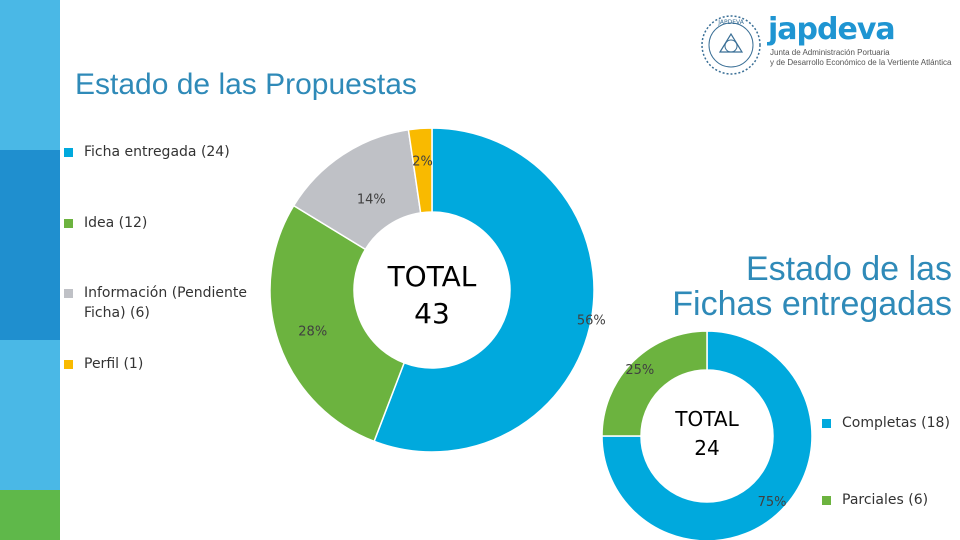 Image resolution: width=960 pixels, height=540 pixels. I want to click on logo-wordmark: japdeva, so click(832, 29).